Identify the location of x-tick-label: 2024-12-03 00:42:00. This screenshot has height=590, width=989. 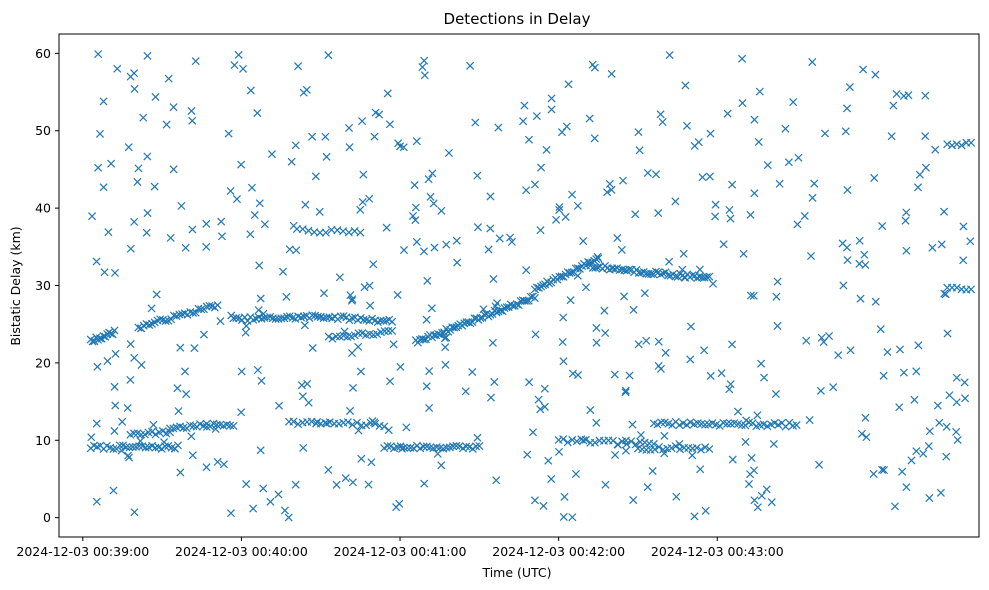
(558, 551).